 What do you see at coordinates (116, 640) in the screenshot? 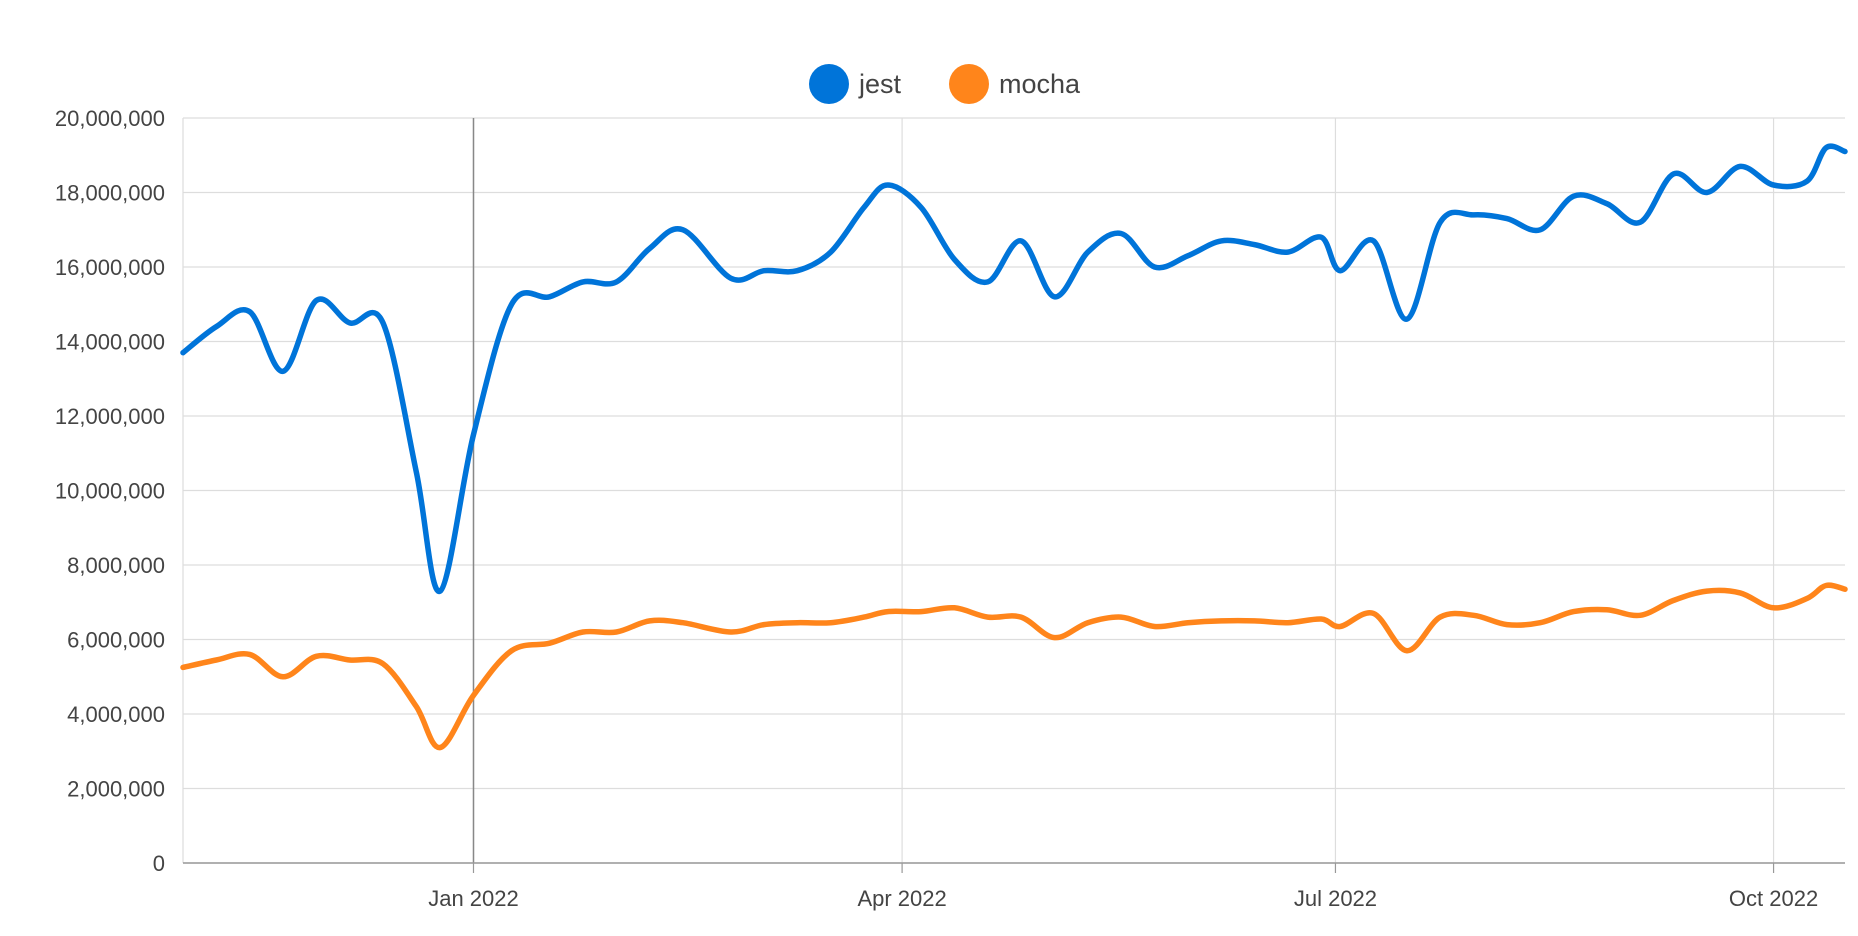
I see `y-tick-label: 6,000,000` at bounding box center [116, 640].